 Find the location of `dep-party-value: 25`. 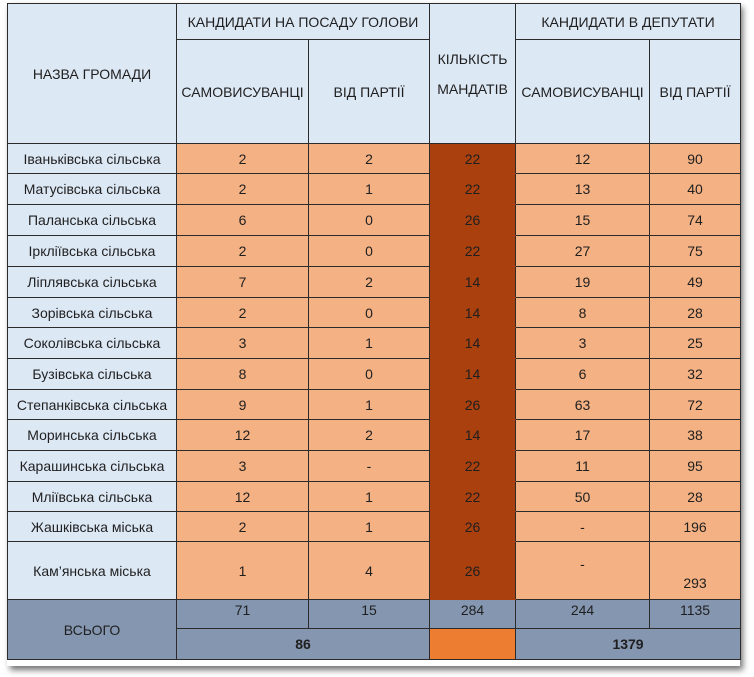

dep-party-value: 25 is located at coordinates (695, 343).